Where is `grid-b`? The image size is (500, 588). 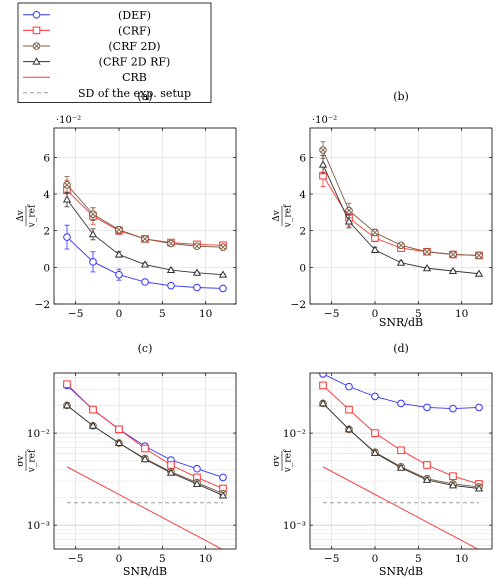
grid-b is located at coordinates (401, 216).